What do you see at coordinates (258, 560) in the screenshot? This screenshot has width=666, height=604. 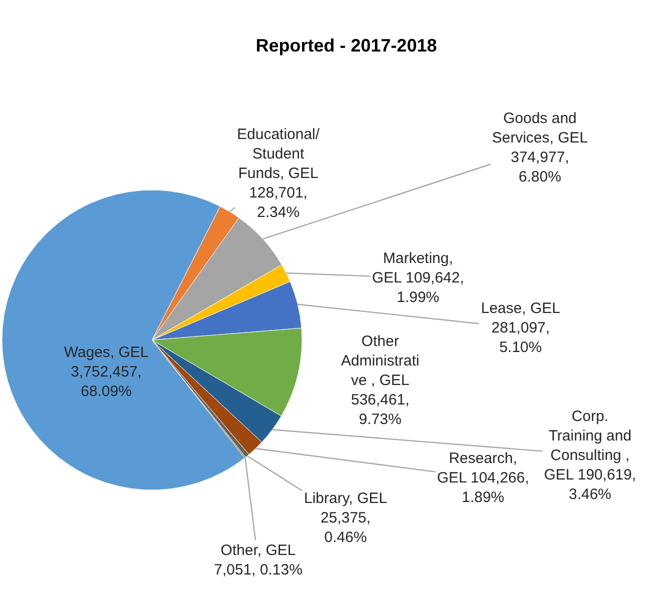 I see `slice-label: Other, GEL 7,051, 0.13%` at bounding box center [258, 560].